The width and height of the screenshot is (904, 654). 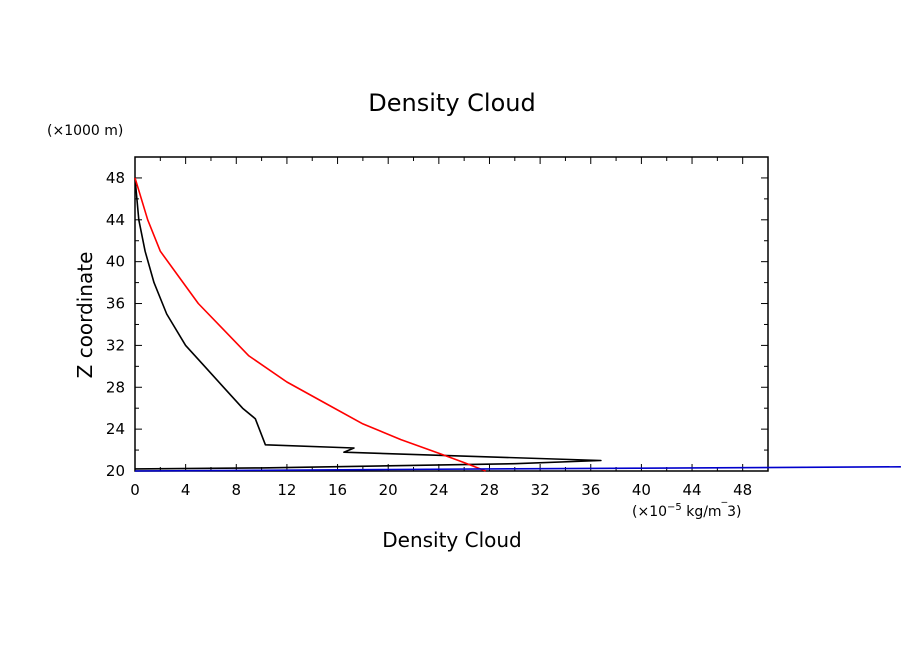 I want to click on chart-title: Density Cloud, so click(x=451, y=103).